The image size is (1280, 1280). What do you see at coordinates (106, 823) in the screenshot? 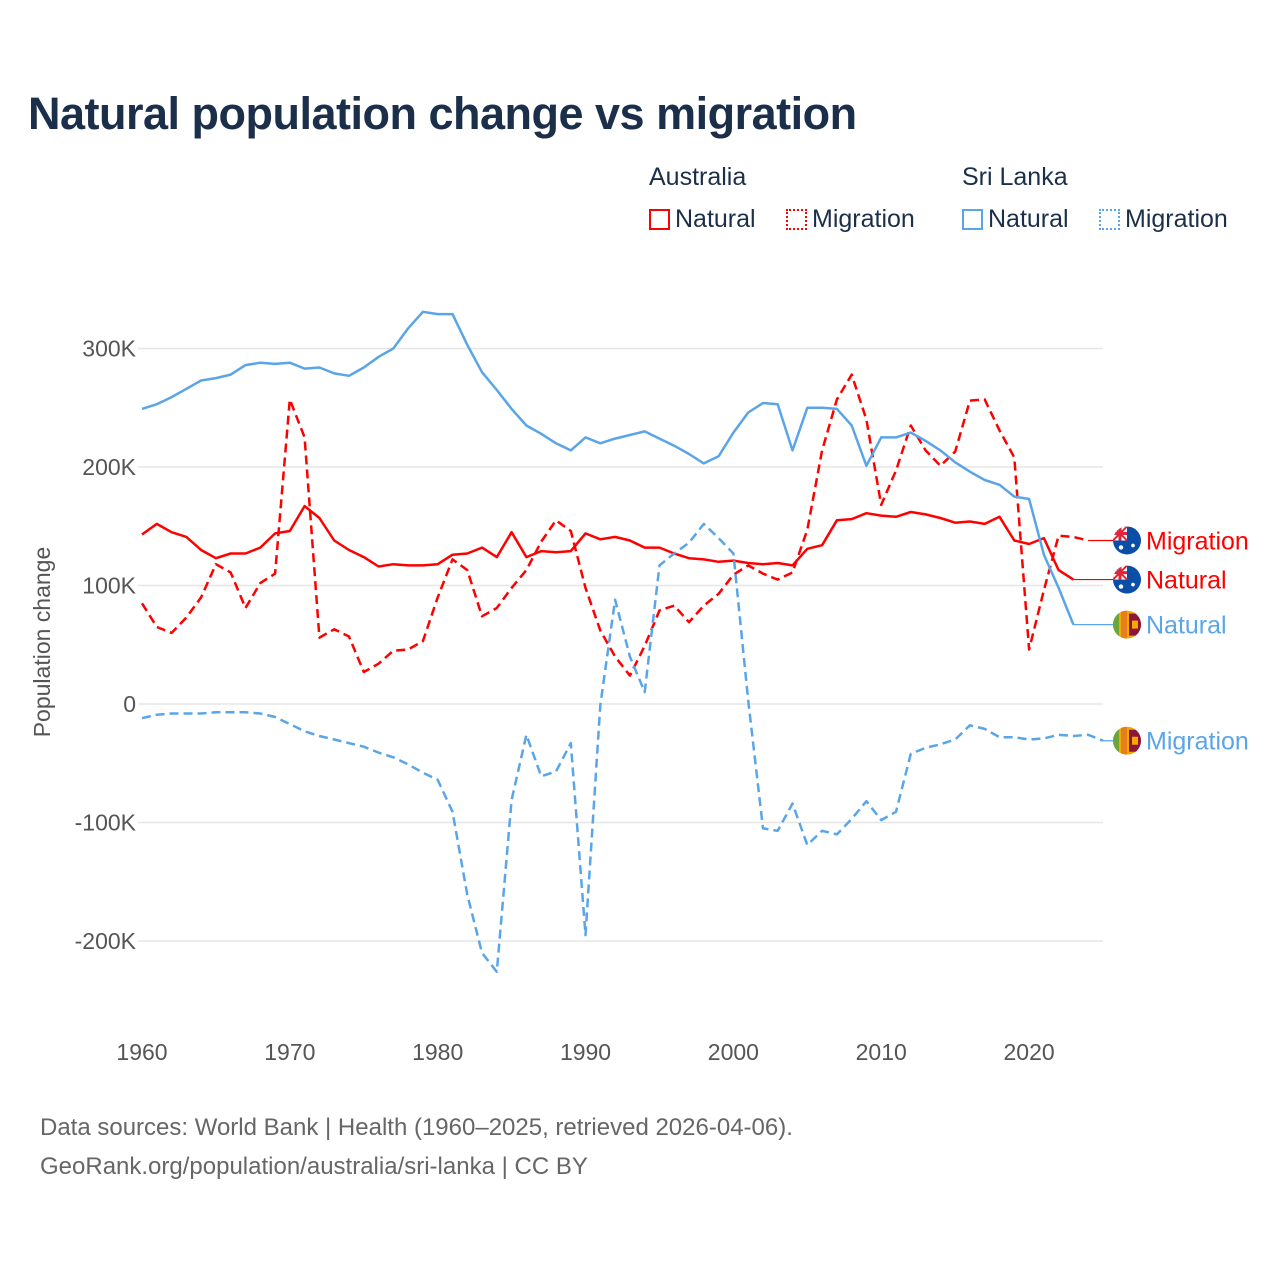
I see `y-tick-label: -100K` at bounding box center [106, 823].